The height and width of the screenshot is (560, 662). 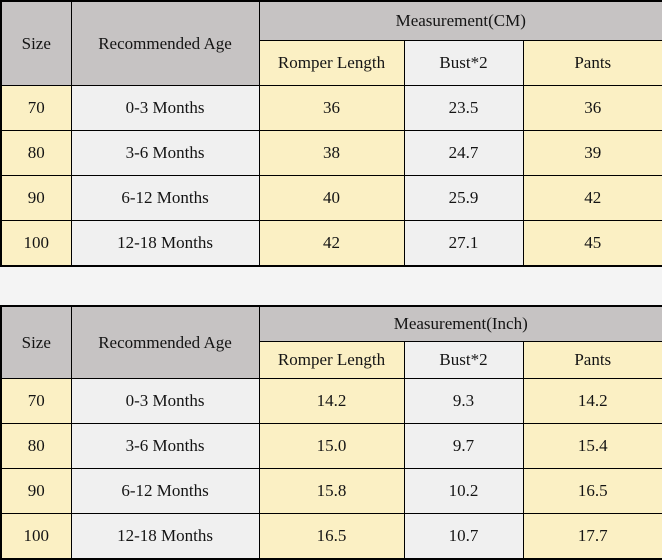 I want to click on table-gap, so click(x=331, y=286).